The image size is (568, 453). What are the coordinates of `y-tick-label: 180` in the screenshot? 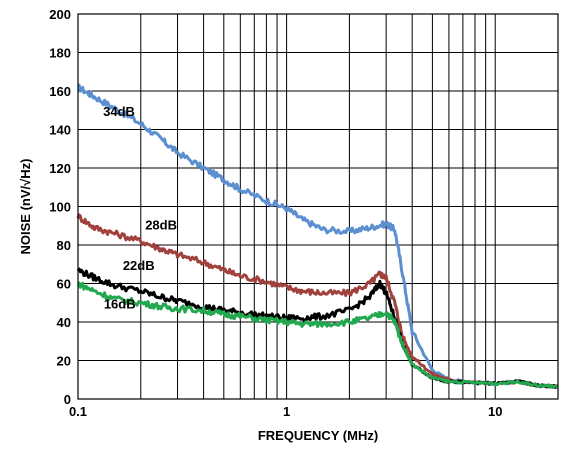 It's located at (60, 53).